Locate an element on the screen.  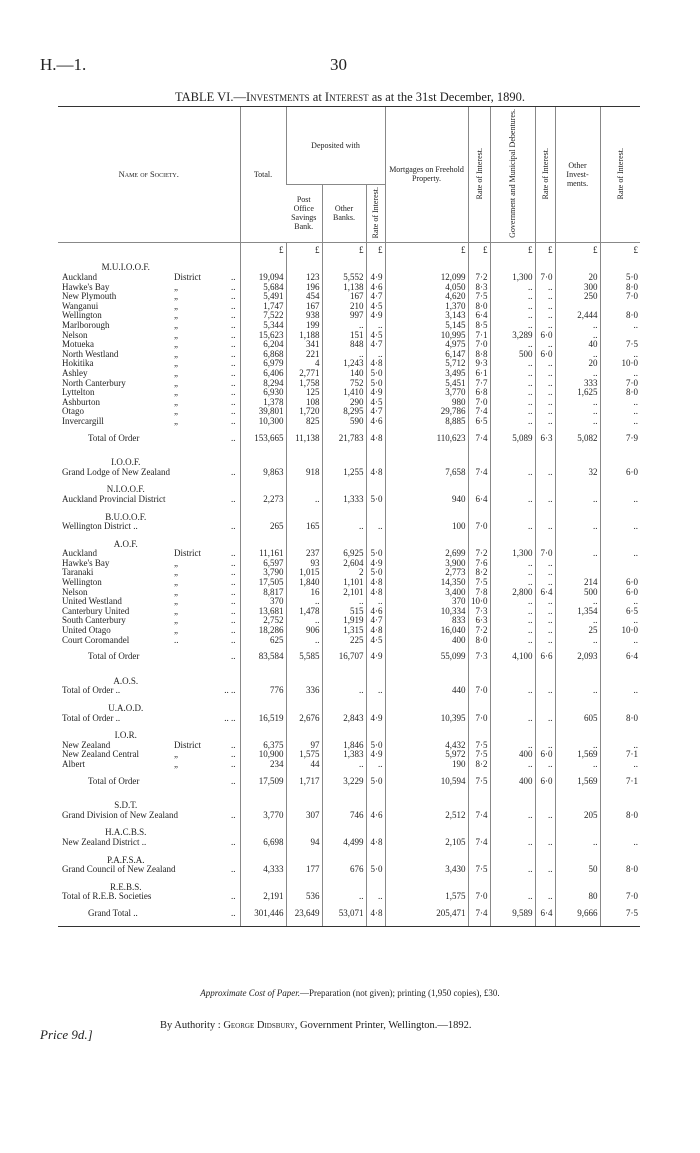
value-cell: 4·7 is located at coordinates (375, 412).